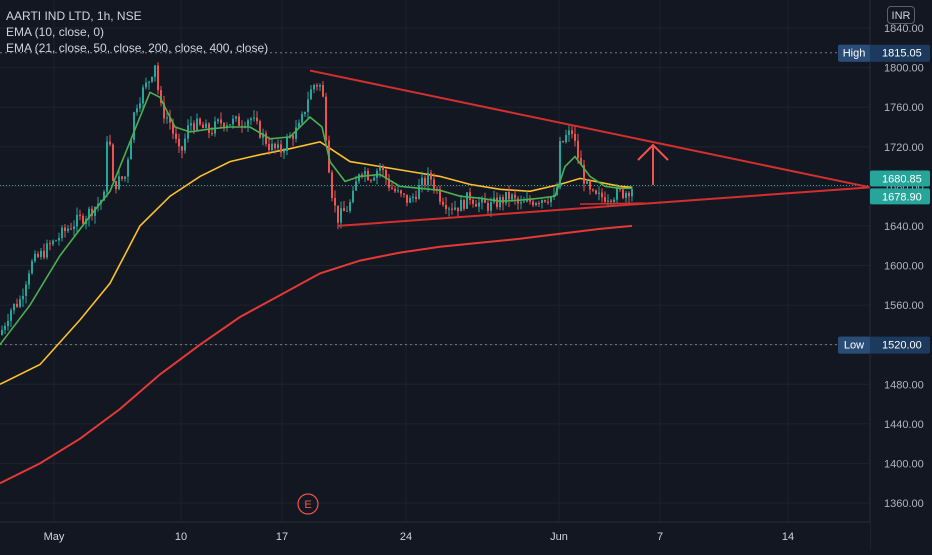 The height and width of the screenshot is (555, 932). What do you see at coordinates (559, 537) in the screenshot?
I see `time-tick-label: Jun` at bounding box center [559, 537].